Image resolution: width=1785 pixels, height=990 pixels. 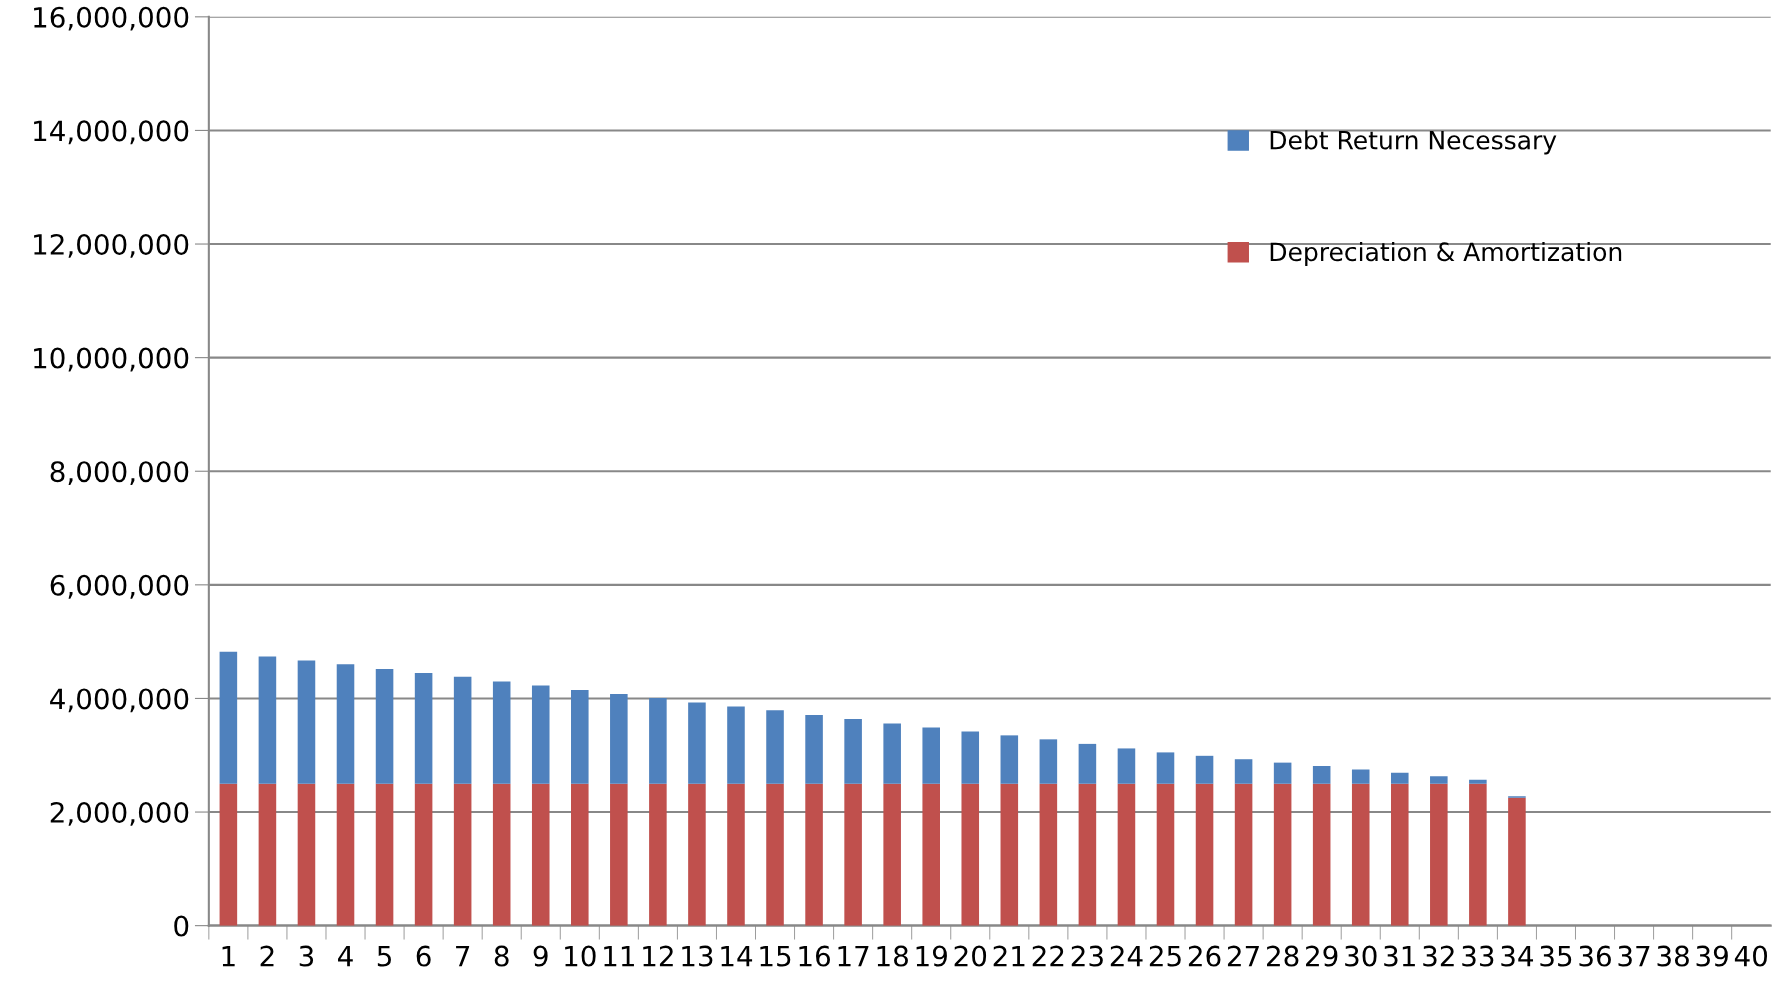 What do you see at coordinates (931, 956) in the screenshot?
I see `x-tick-label: 19` at bounding box center [931, 956].